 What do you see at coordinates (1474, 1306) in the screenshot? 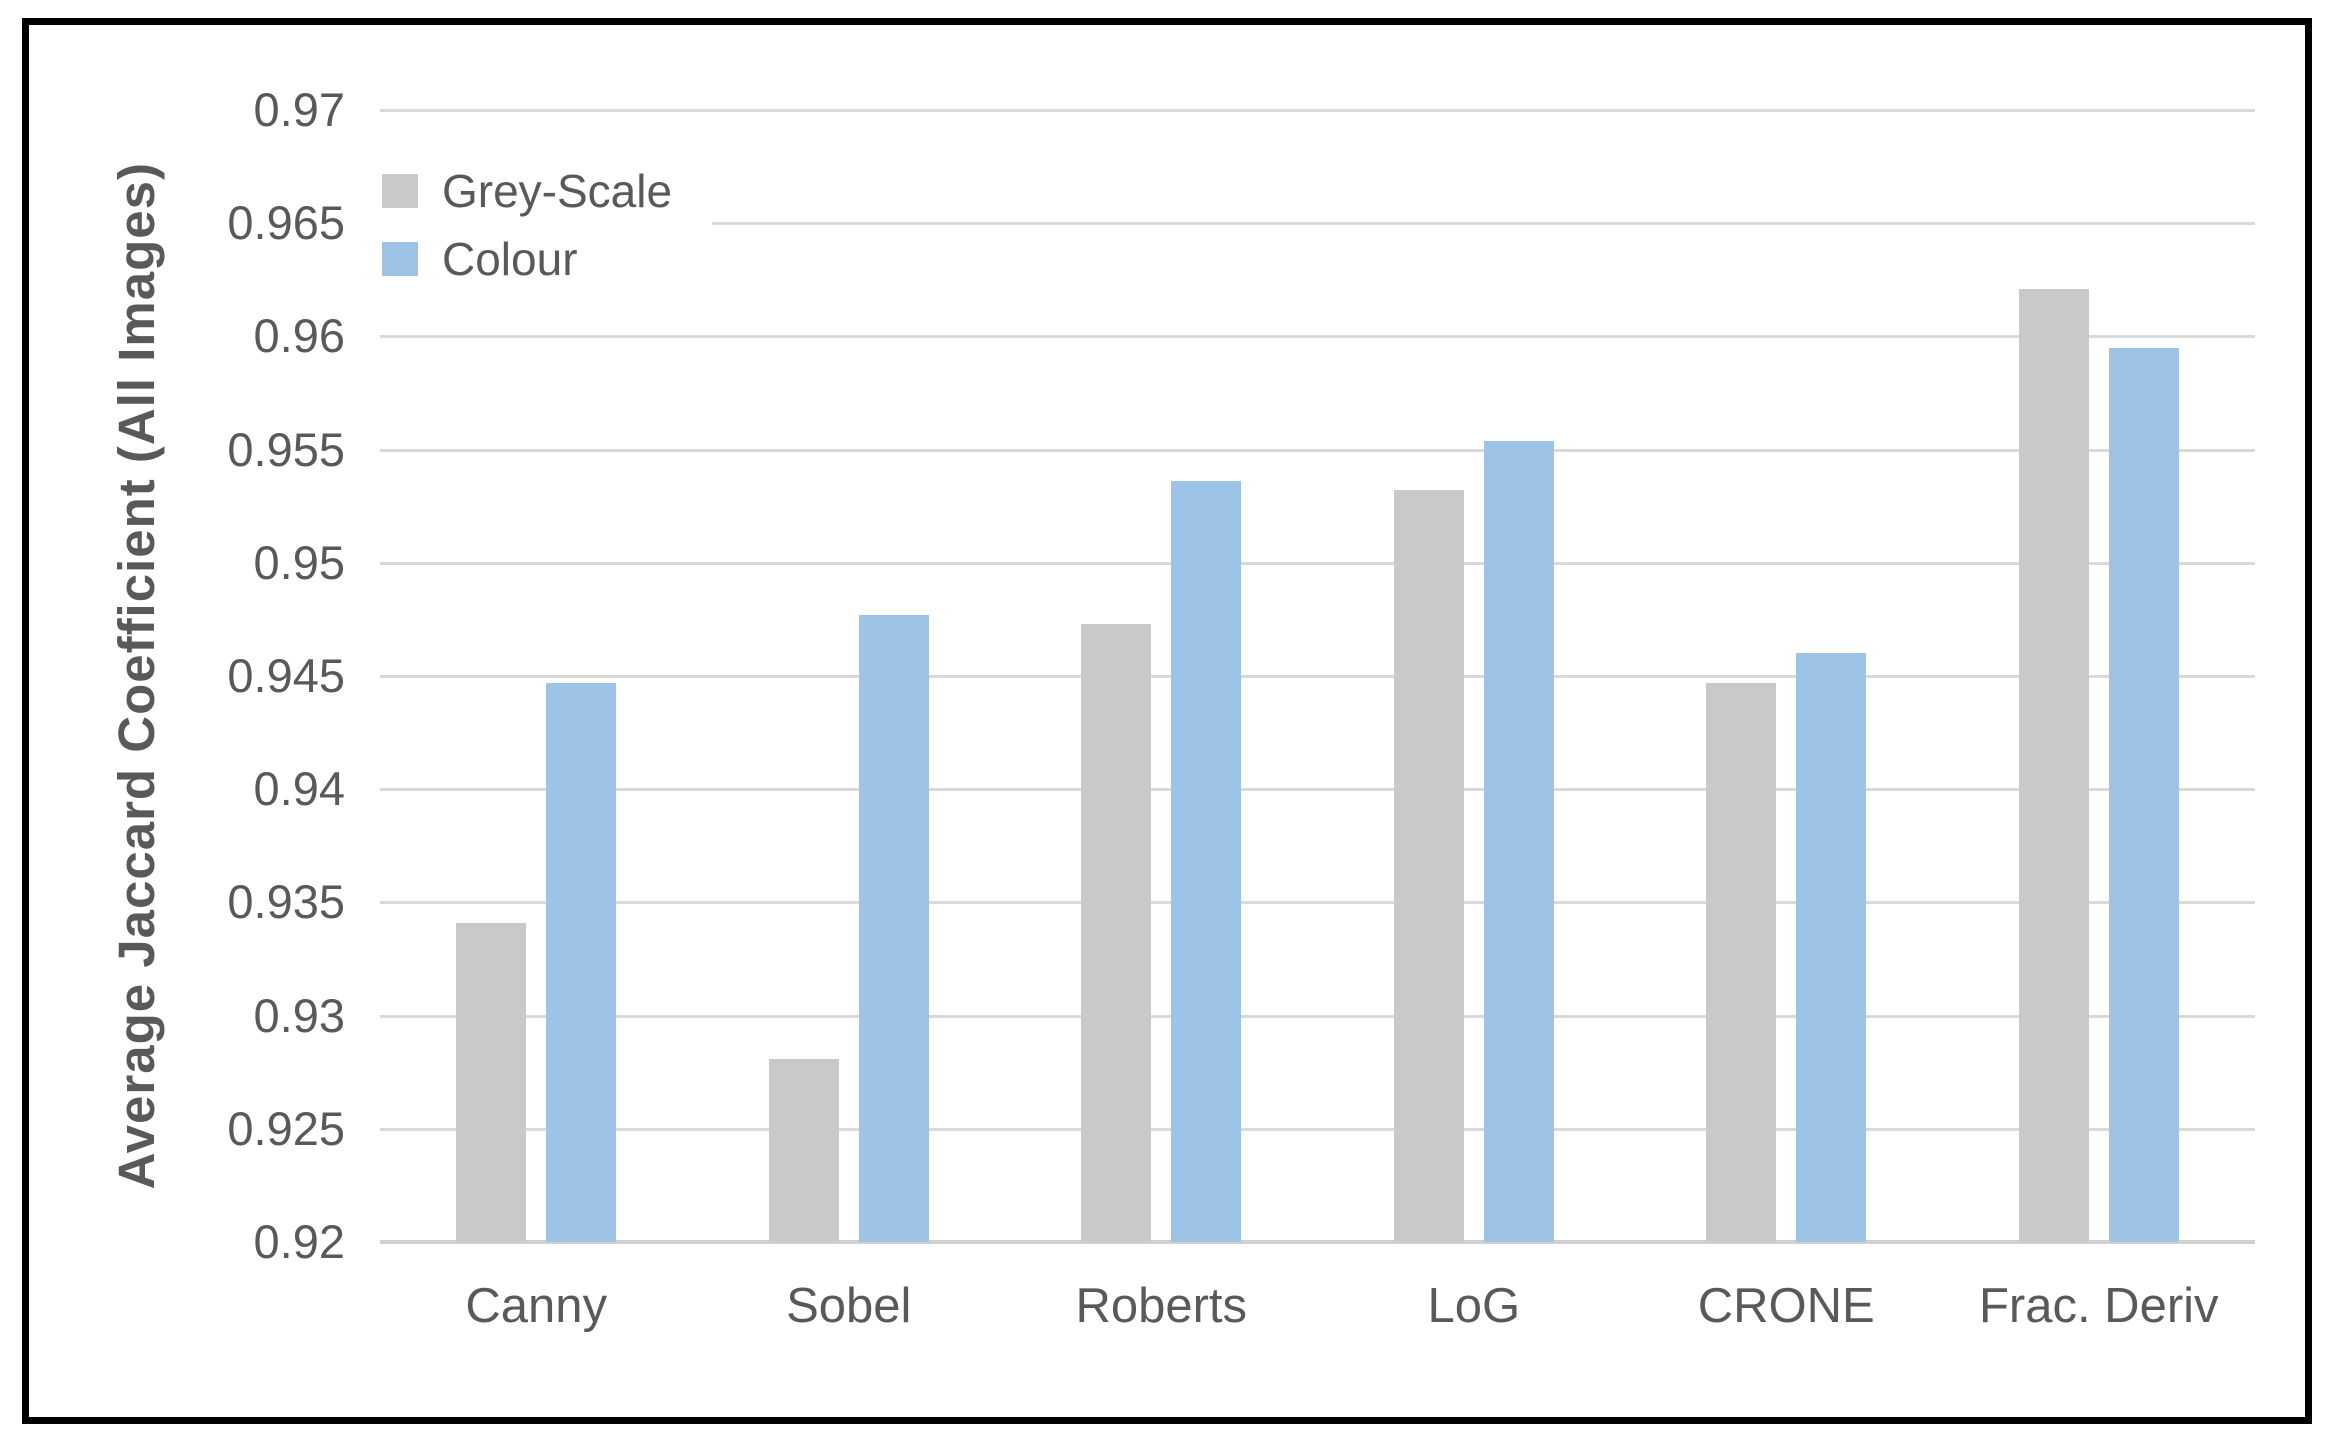
I see `x-tick-label: LoG` at bounding box center [1474, 1306].